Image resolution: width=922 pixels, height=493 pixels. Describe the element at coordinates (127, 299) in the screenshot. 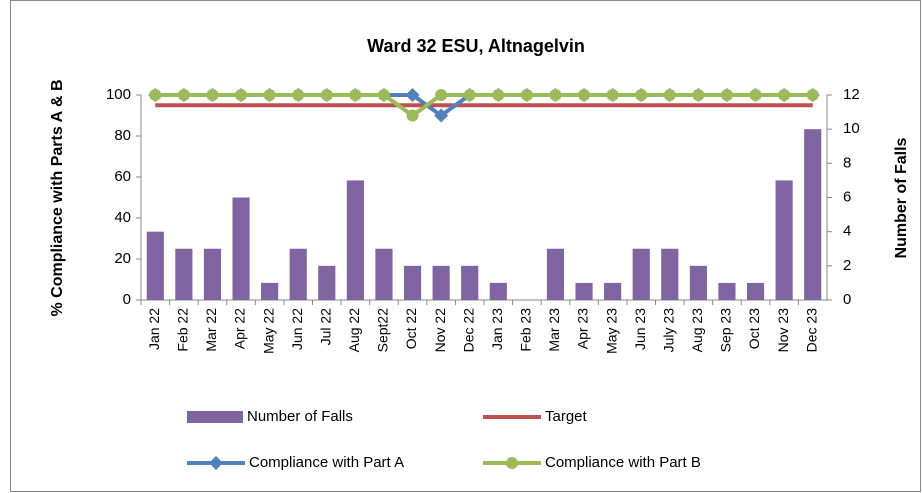

I see `y-tick-label: 0` at that location.